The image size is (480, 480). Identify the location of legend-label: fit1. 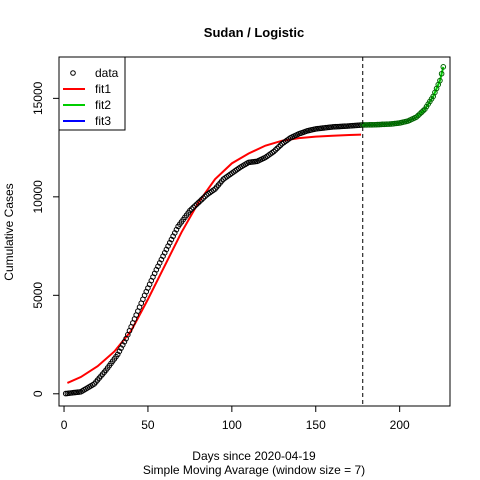
(103, 89).